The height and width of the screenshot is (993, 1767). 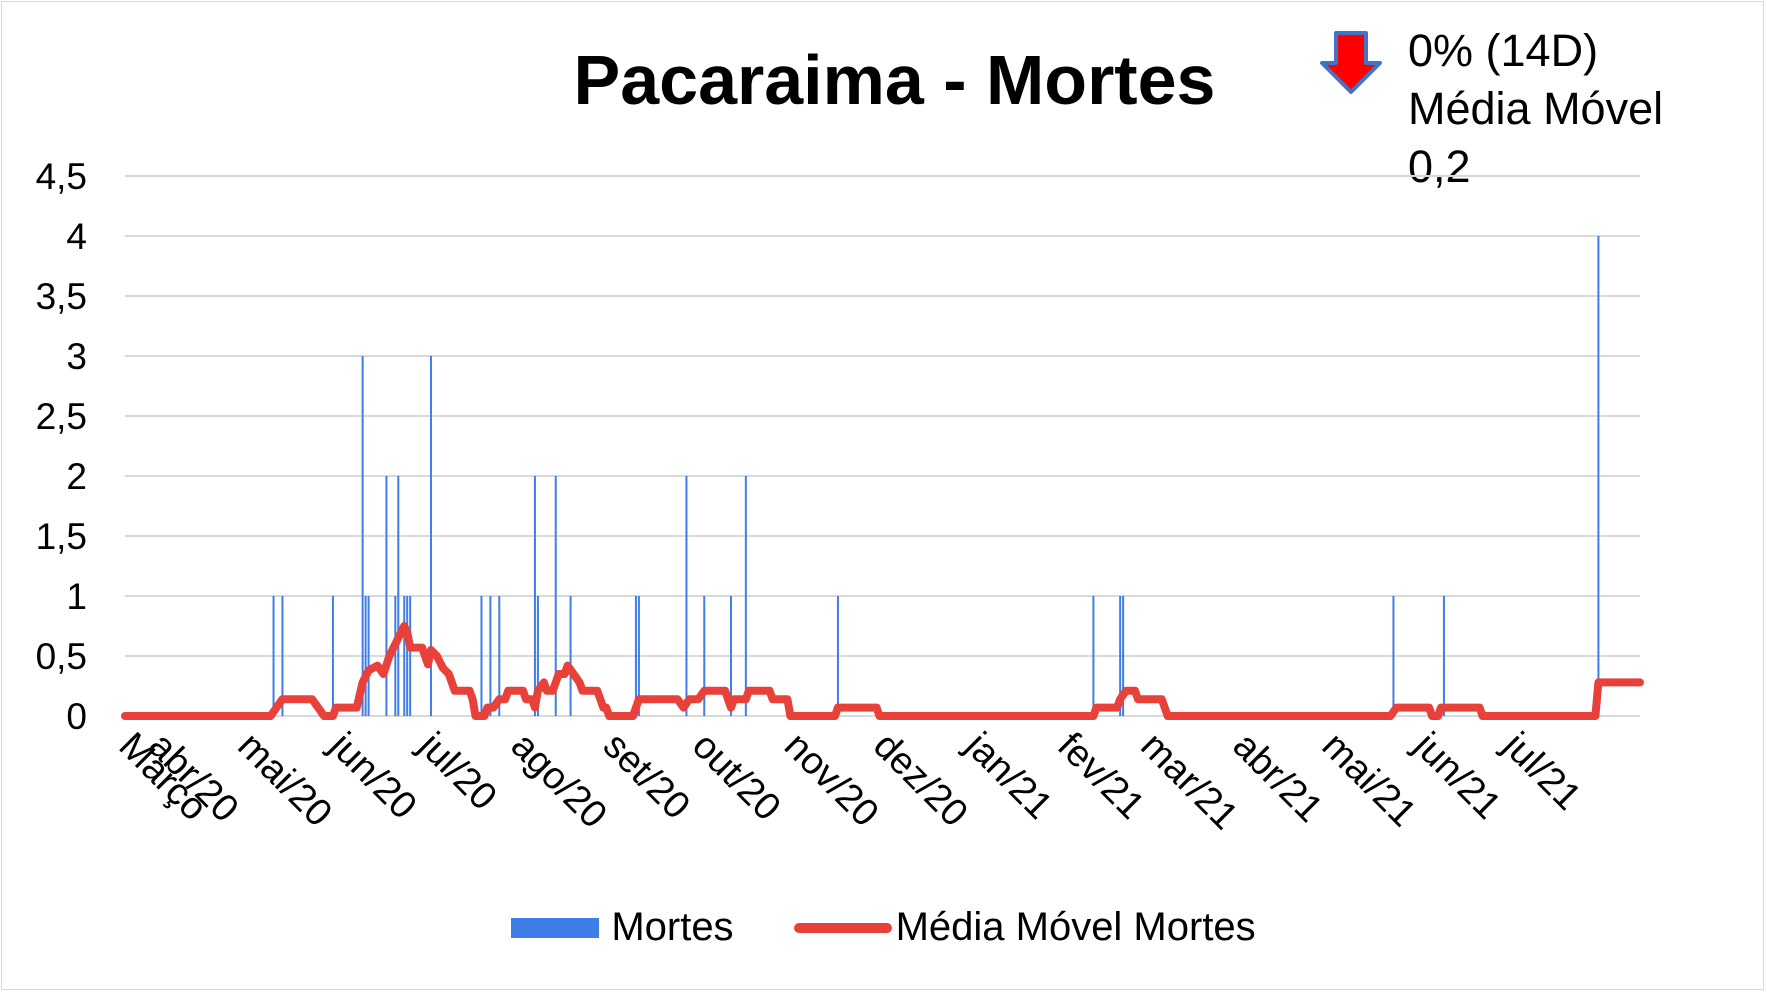 What do you see at coordinates (457, 771) in the screenshot?
I see `x-tick-label: jul/20` at bounding box center [457, 771].